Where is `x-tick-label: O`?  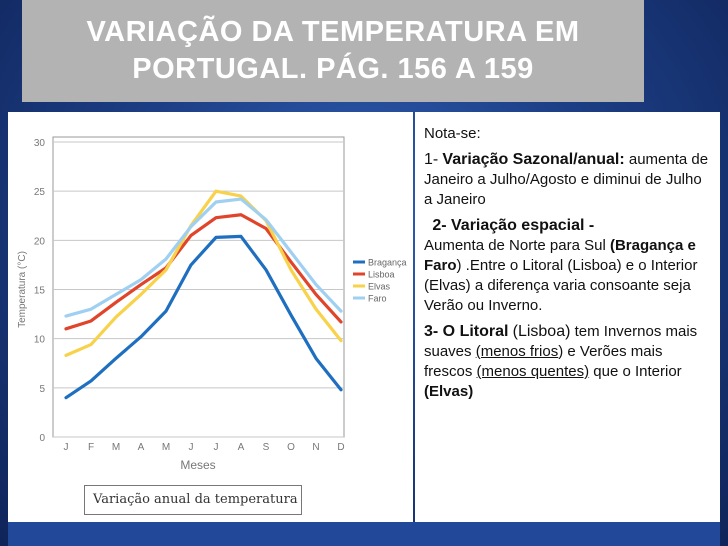
x-tick-label: O is located at coordinates (291, 447).